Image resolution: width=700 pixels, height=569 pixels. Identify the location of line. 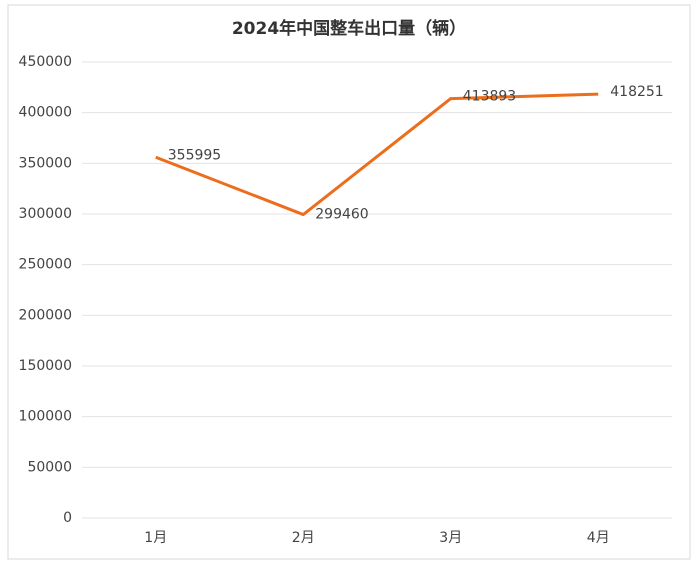
(377, 154).